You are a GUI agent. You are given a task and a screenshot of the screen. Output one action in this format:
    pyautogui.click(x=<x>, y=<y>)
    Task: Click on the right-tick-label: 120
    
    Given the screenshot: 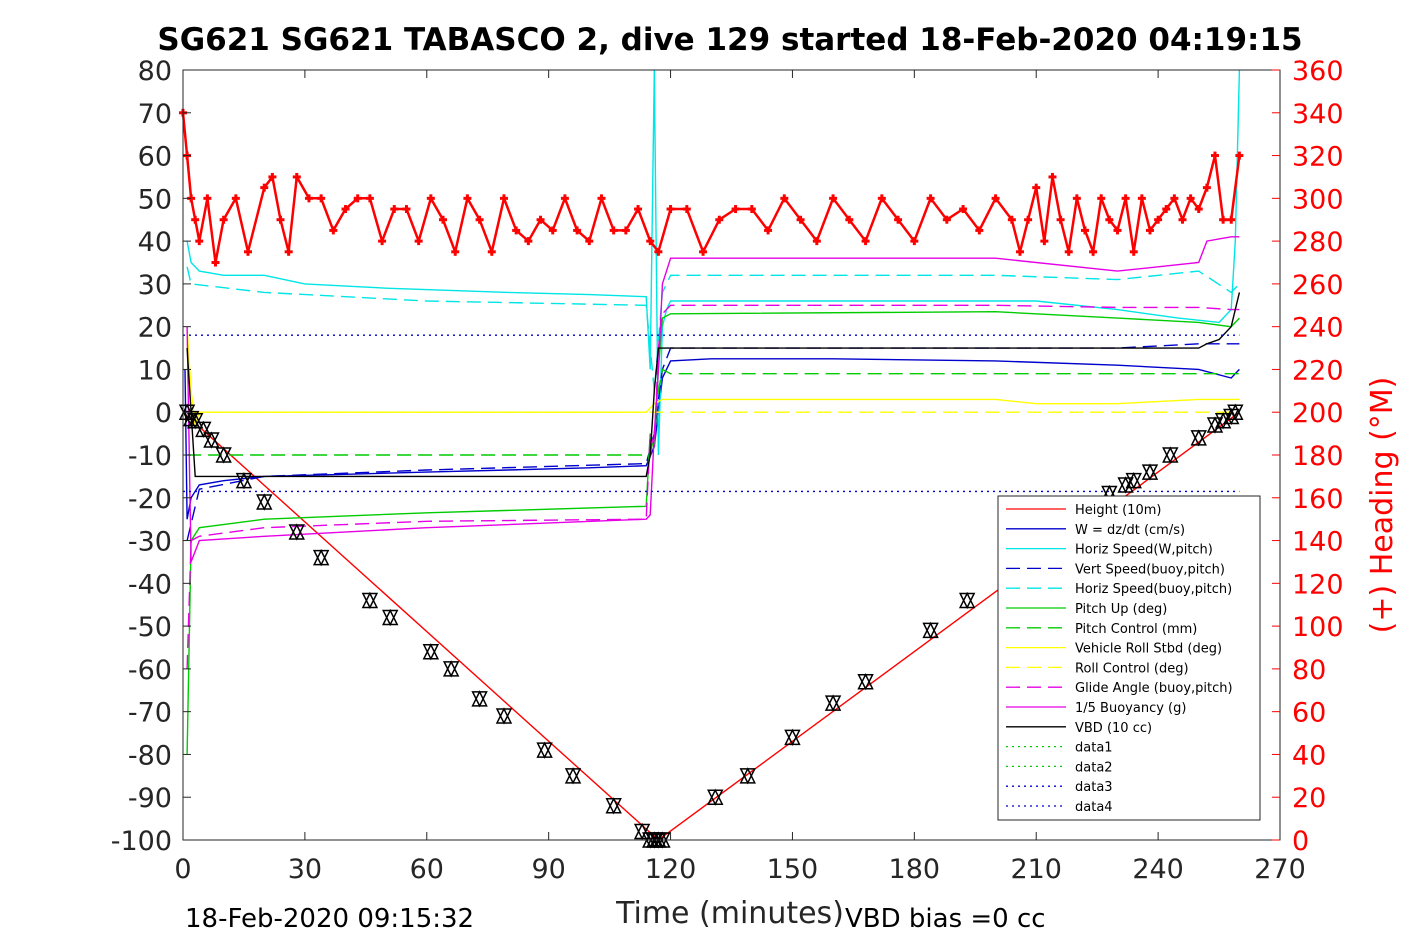 What is the action you would take?
    pyautogui.click(x=1318, y=584)
    